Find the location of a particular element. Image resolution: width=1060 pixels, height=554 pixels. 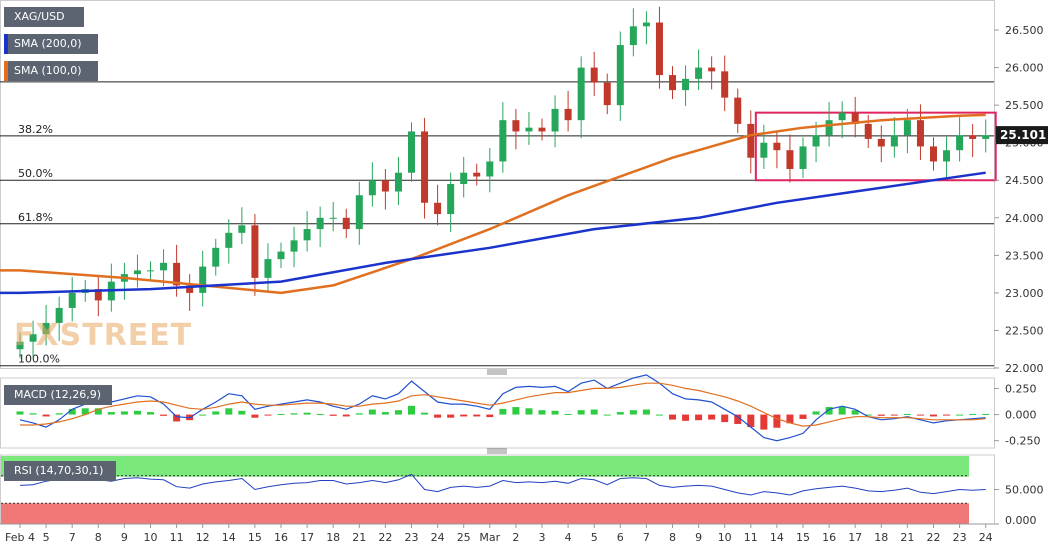

macd-legend: MACD (12,26,9) is located at coordinates (58, 395).